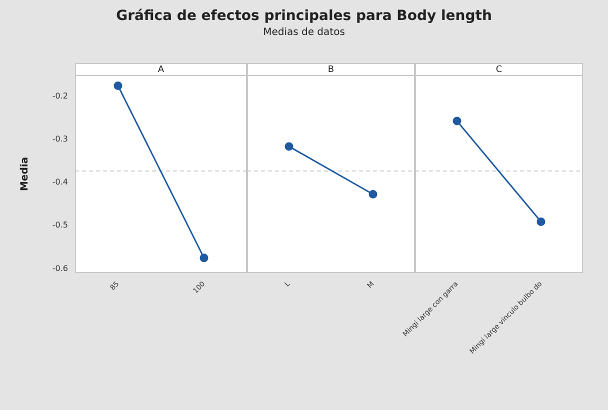  I want to click on y-axis-title: Media, so click(25, 174).